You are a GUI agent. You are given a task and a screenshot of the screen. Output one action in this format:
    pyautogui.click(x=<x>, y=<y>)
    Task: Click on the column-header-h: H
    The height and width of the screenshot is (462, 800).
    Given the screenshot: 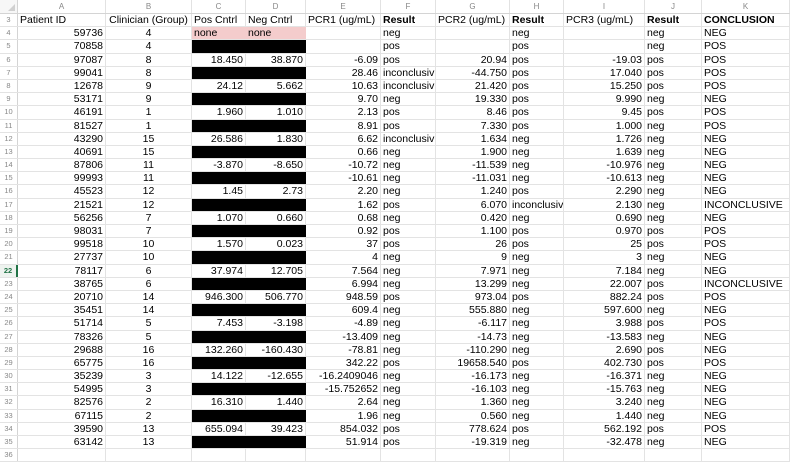 What is the action you would take?
    pyautogui.click(x=537, y=6)
    